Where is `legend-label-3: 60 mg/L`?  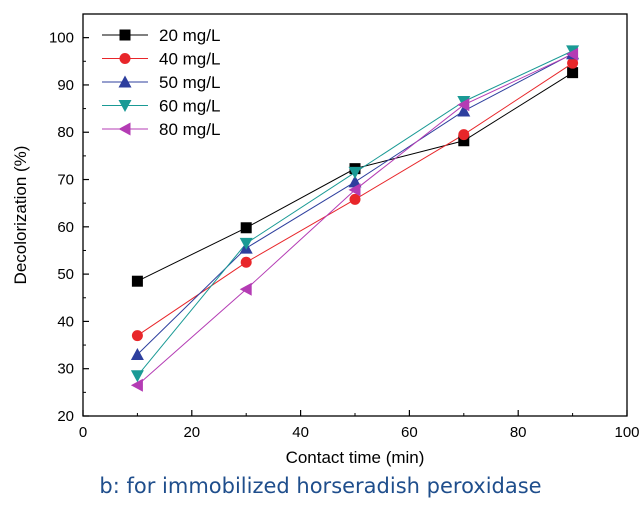 legend-label-3: 60 mg/L is located at coordinates (189, 106).